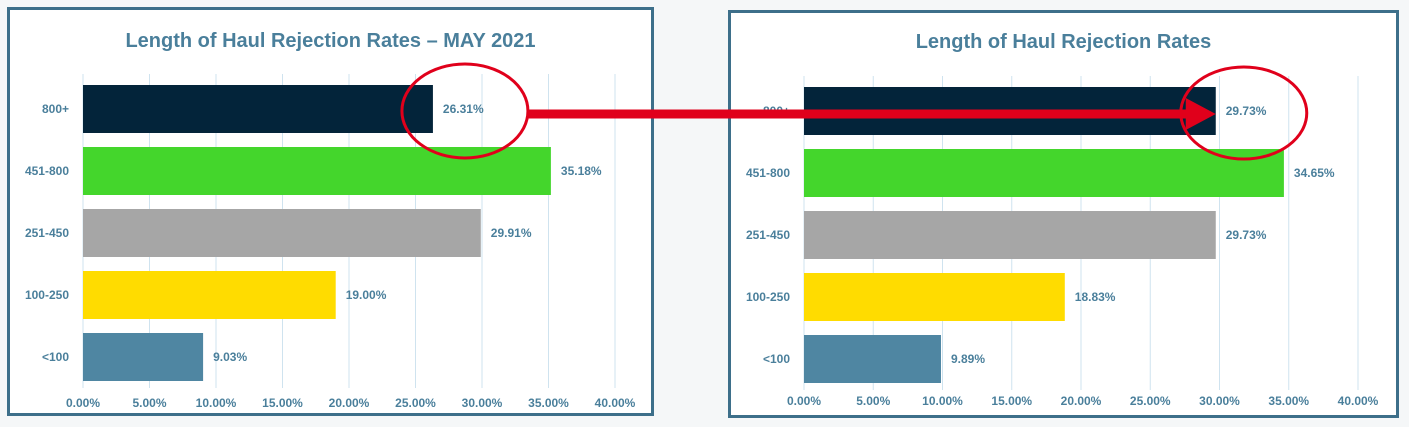 This screenshot has width=1409, height=427. What do you see at coordinates (463, 109) in the screenshot?
I see `data-label: 26.31%` at bounding box center [463, 109].